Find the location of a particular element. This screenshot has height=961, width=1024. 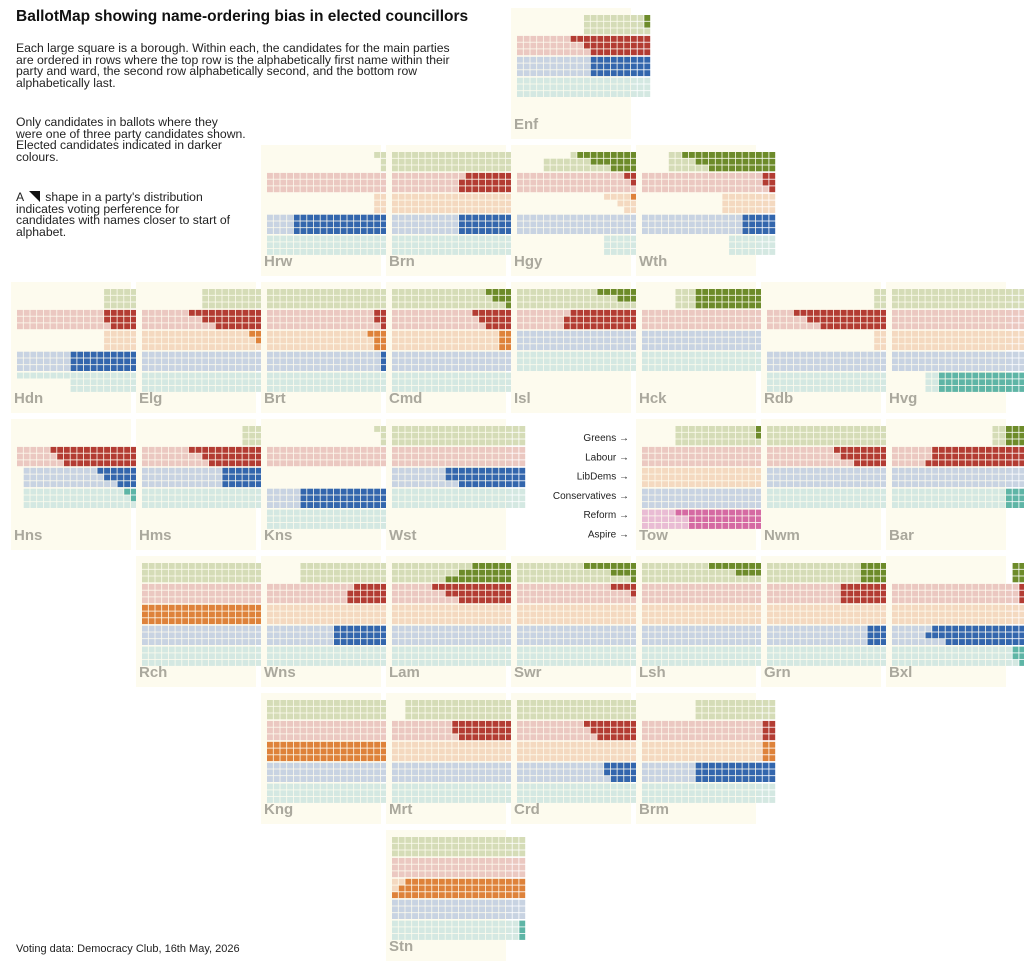

elected-greens-square is located at coordinates (752, 168).